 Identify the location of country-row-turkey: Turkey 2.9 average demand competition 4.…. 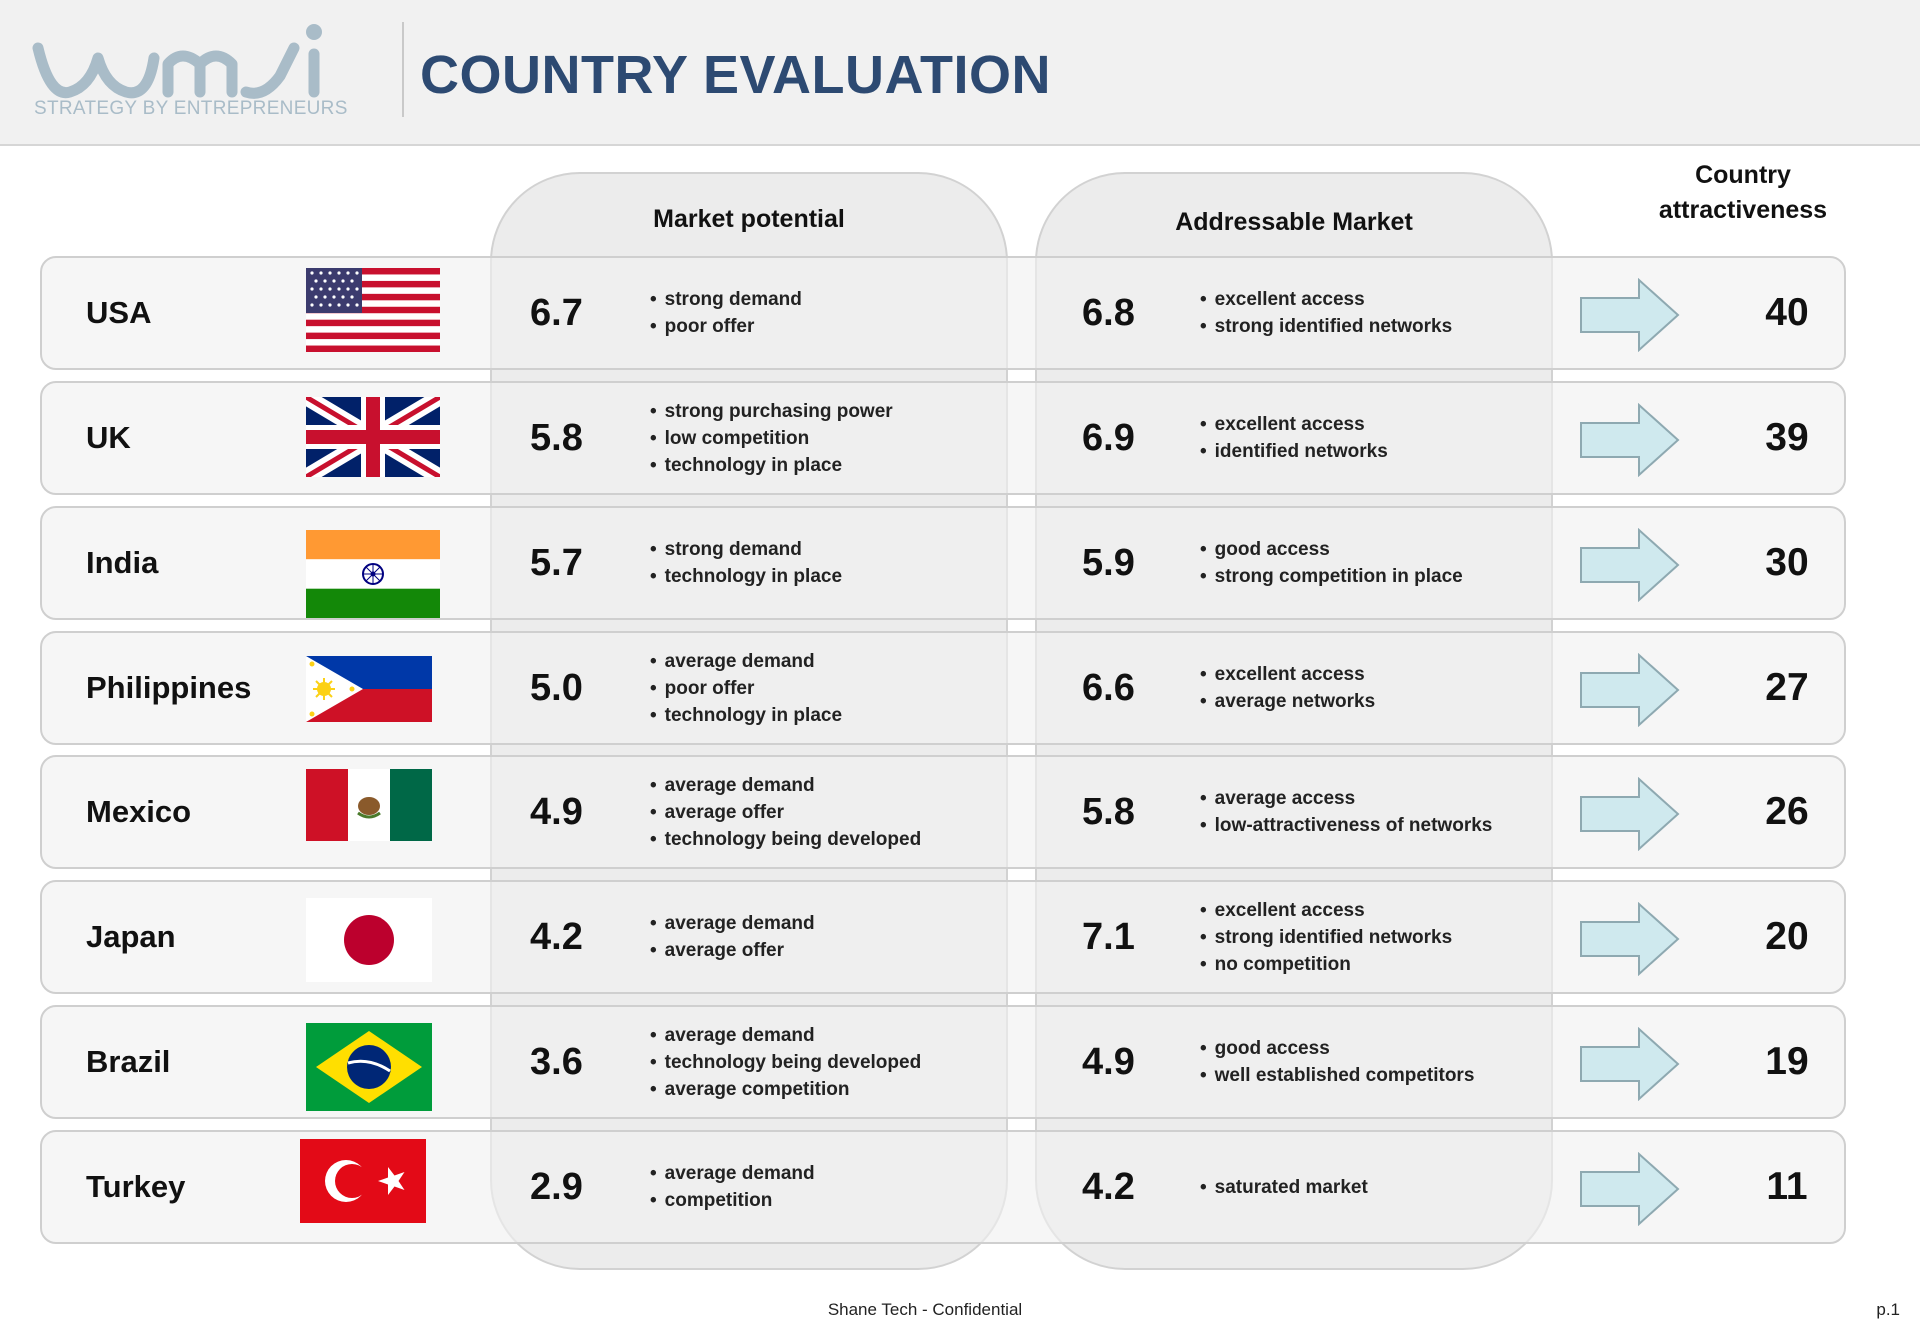
(943, 1187).